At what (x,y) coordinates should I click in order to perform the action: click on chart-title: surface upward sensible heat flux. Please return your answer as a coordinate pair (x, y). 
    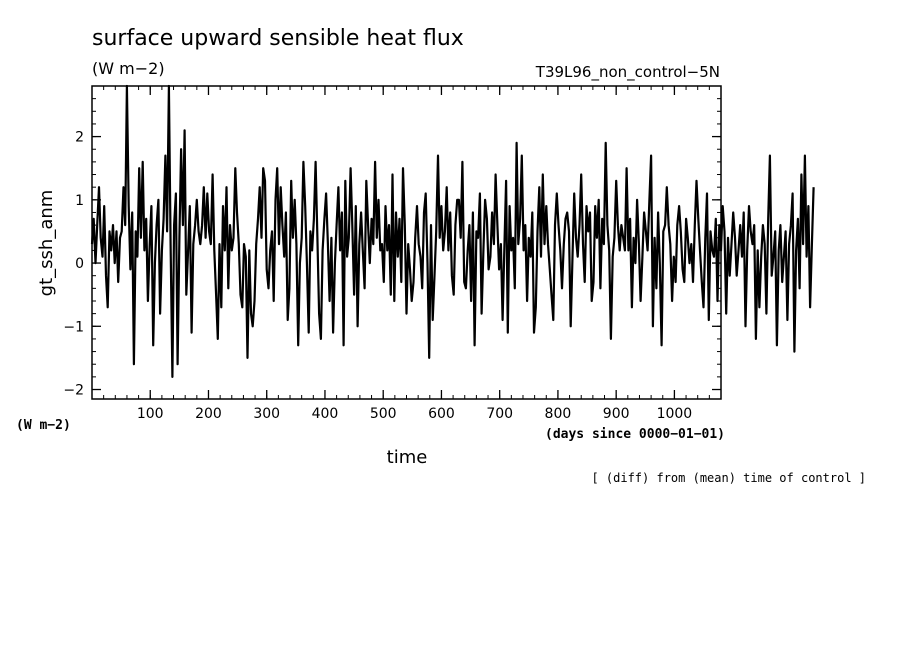
    Looking at the image, I should click on (278, 38).